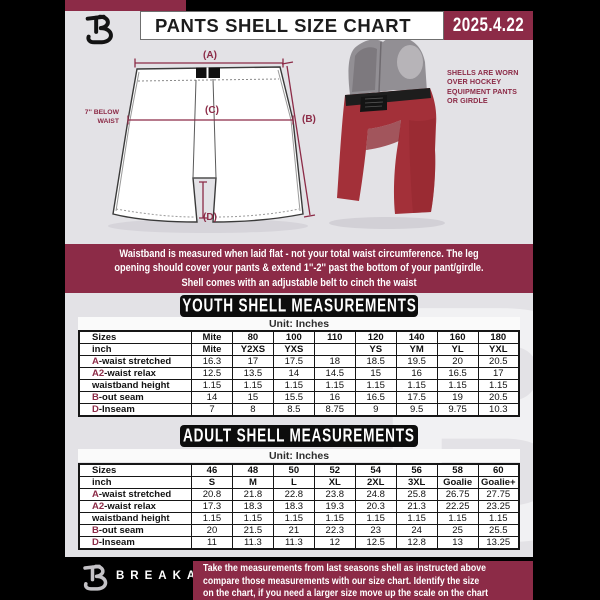 The width and height of the screenshot is (600, 600). Describe the element at coordinates (375, 373) in the screenshot. I see `measurement-cell: 15` at that location.